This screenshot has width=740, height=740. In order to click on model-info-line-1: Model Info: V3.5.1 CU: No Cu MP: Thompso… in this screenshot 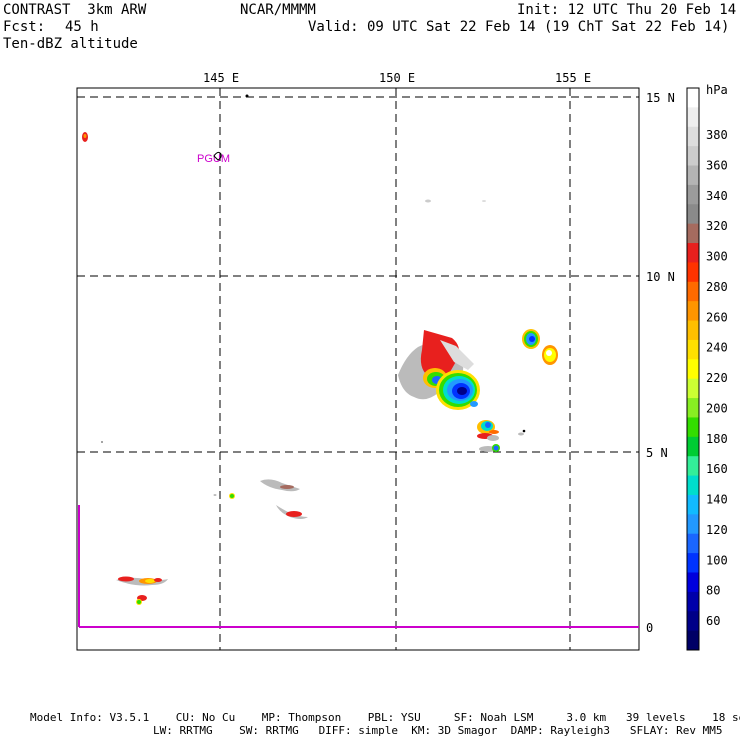, I will do `click(385, 717)`.